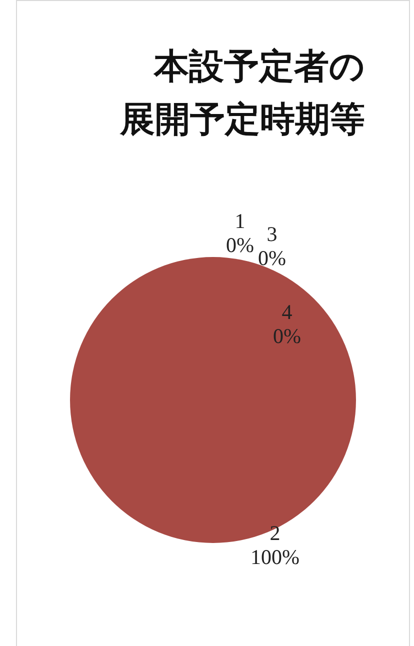 Image resolution: width=414 pixels, height=646 pixels. What do you see at coordinates (275, 557) in the screenshot?
I see `data-label: 100%` at bounding box center [275, 557].